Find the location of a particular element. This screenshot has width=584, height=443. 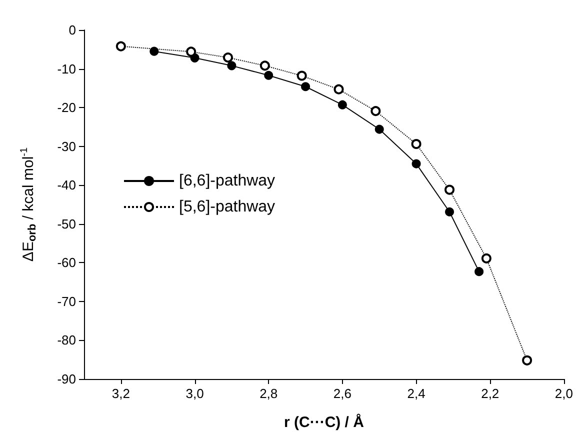

y-axis-title: ΔEorb / kcal mol-1 is located at coordinates (28, 204).